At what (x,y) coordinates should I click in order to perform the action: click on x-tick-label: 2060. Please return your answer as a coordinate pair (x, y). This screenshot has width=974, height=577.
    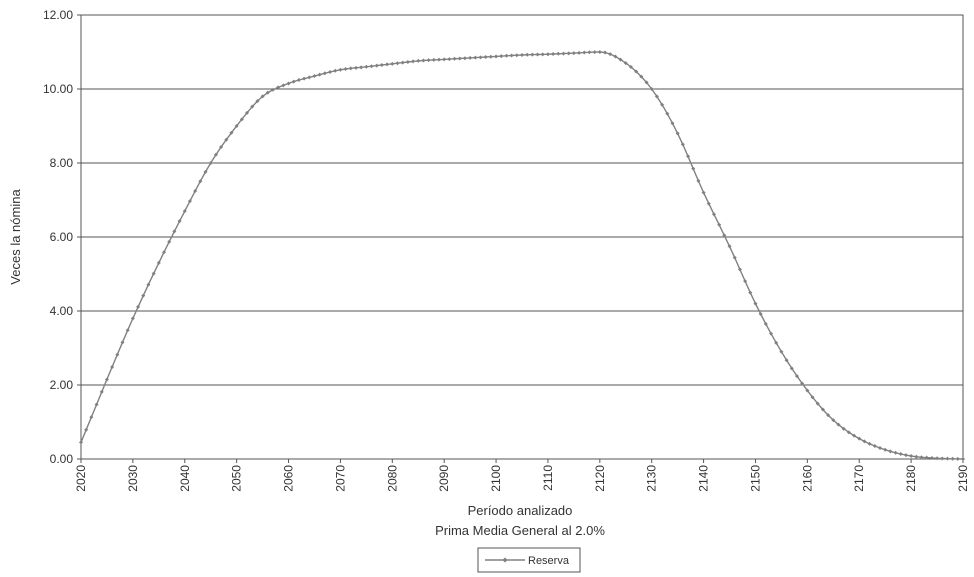
    Looking at the image, I should click on (289, 478).